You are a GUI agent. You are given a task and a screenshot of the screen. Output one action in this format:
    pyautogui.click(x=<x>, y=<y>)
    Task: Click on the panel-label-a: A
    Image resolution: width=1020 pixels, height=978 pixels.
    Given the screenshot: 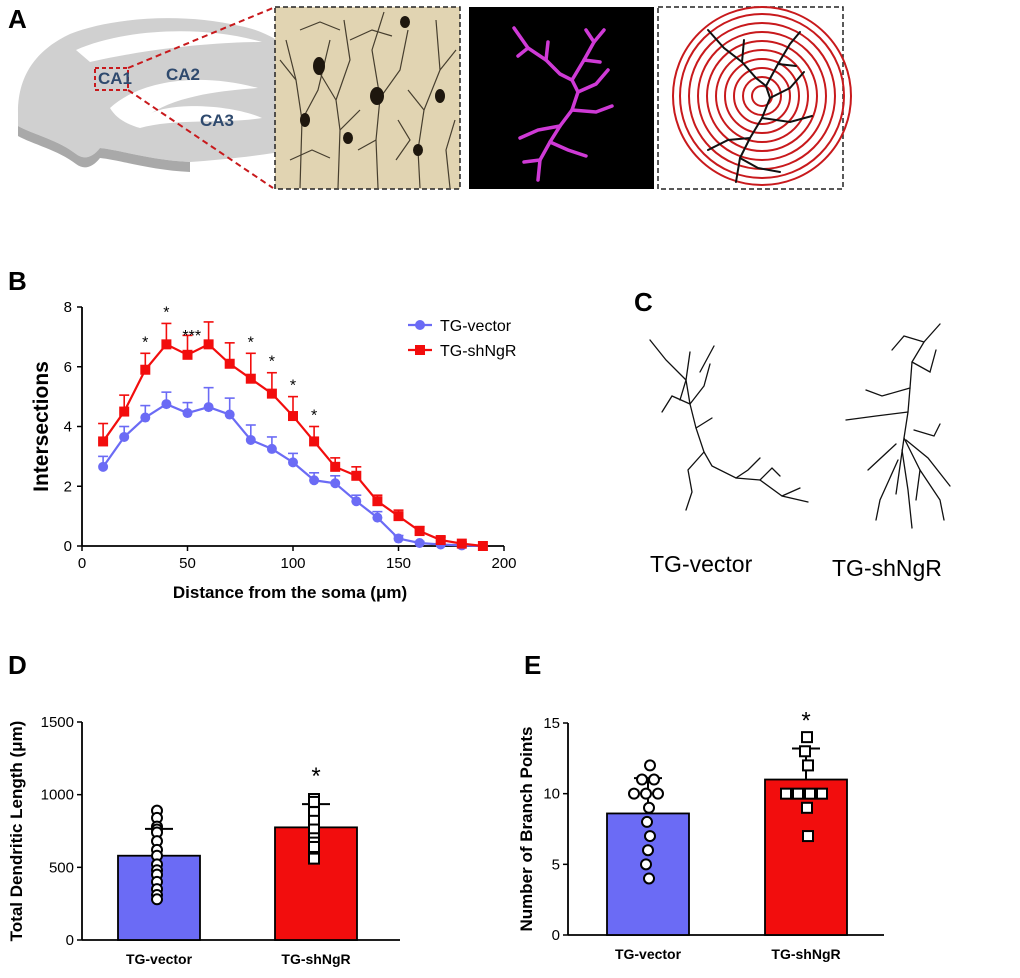 What is the action you would take?
    pyautogui.click(x=17, y=19)
    